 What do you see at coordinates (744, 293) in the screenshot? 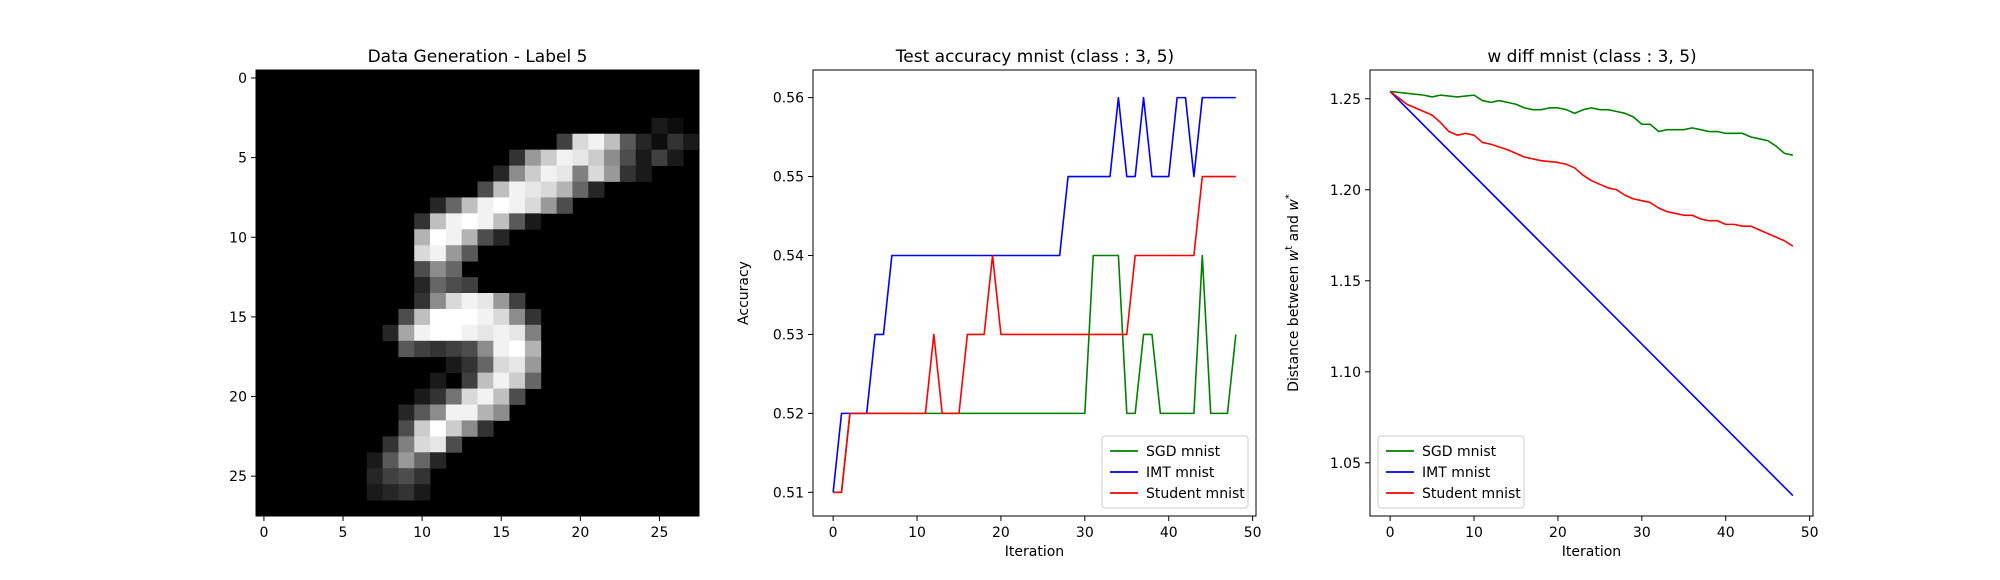
I see `y-axis-label: Accuracy` at bounding box center [744, 293].